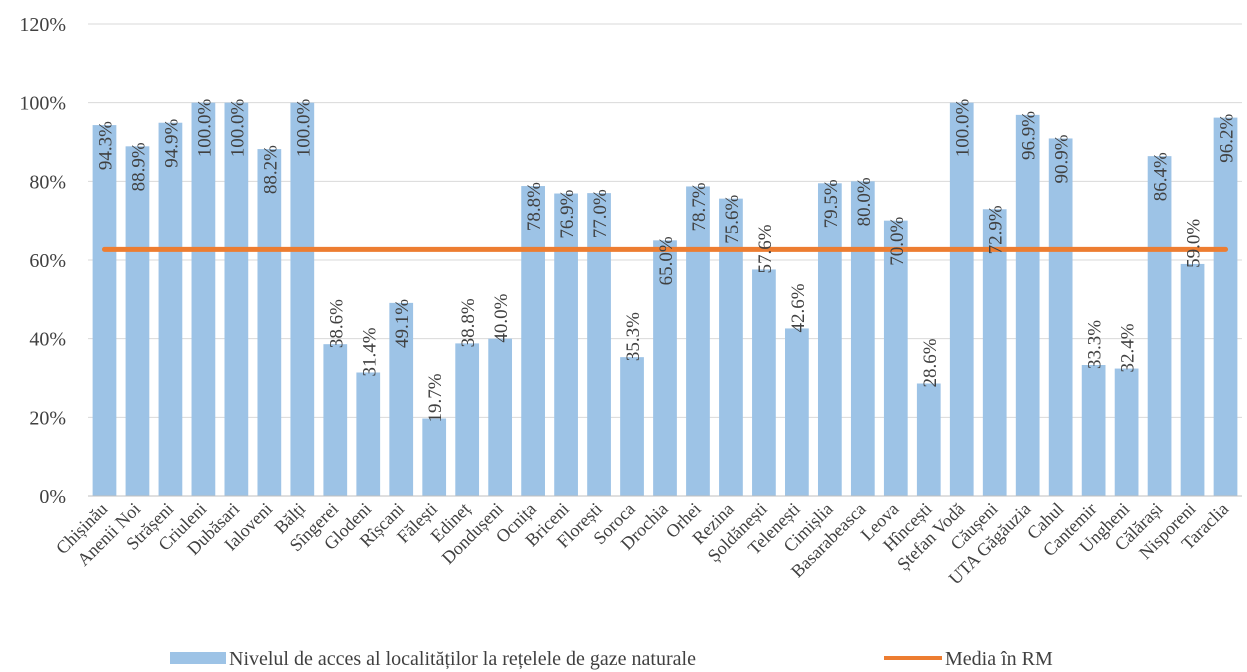 Image resolution: width=1247 pixels, height=672 pixels. I want to click on data-label: 65.0%, so click(666, 260).